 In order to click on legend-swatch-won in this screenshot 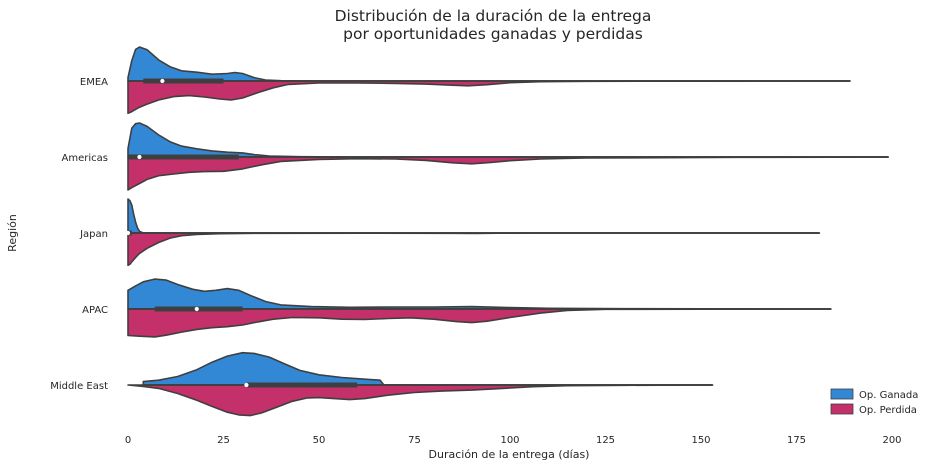, I will do `click(842, 394)`.